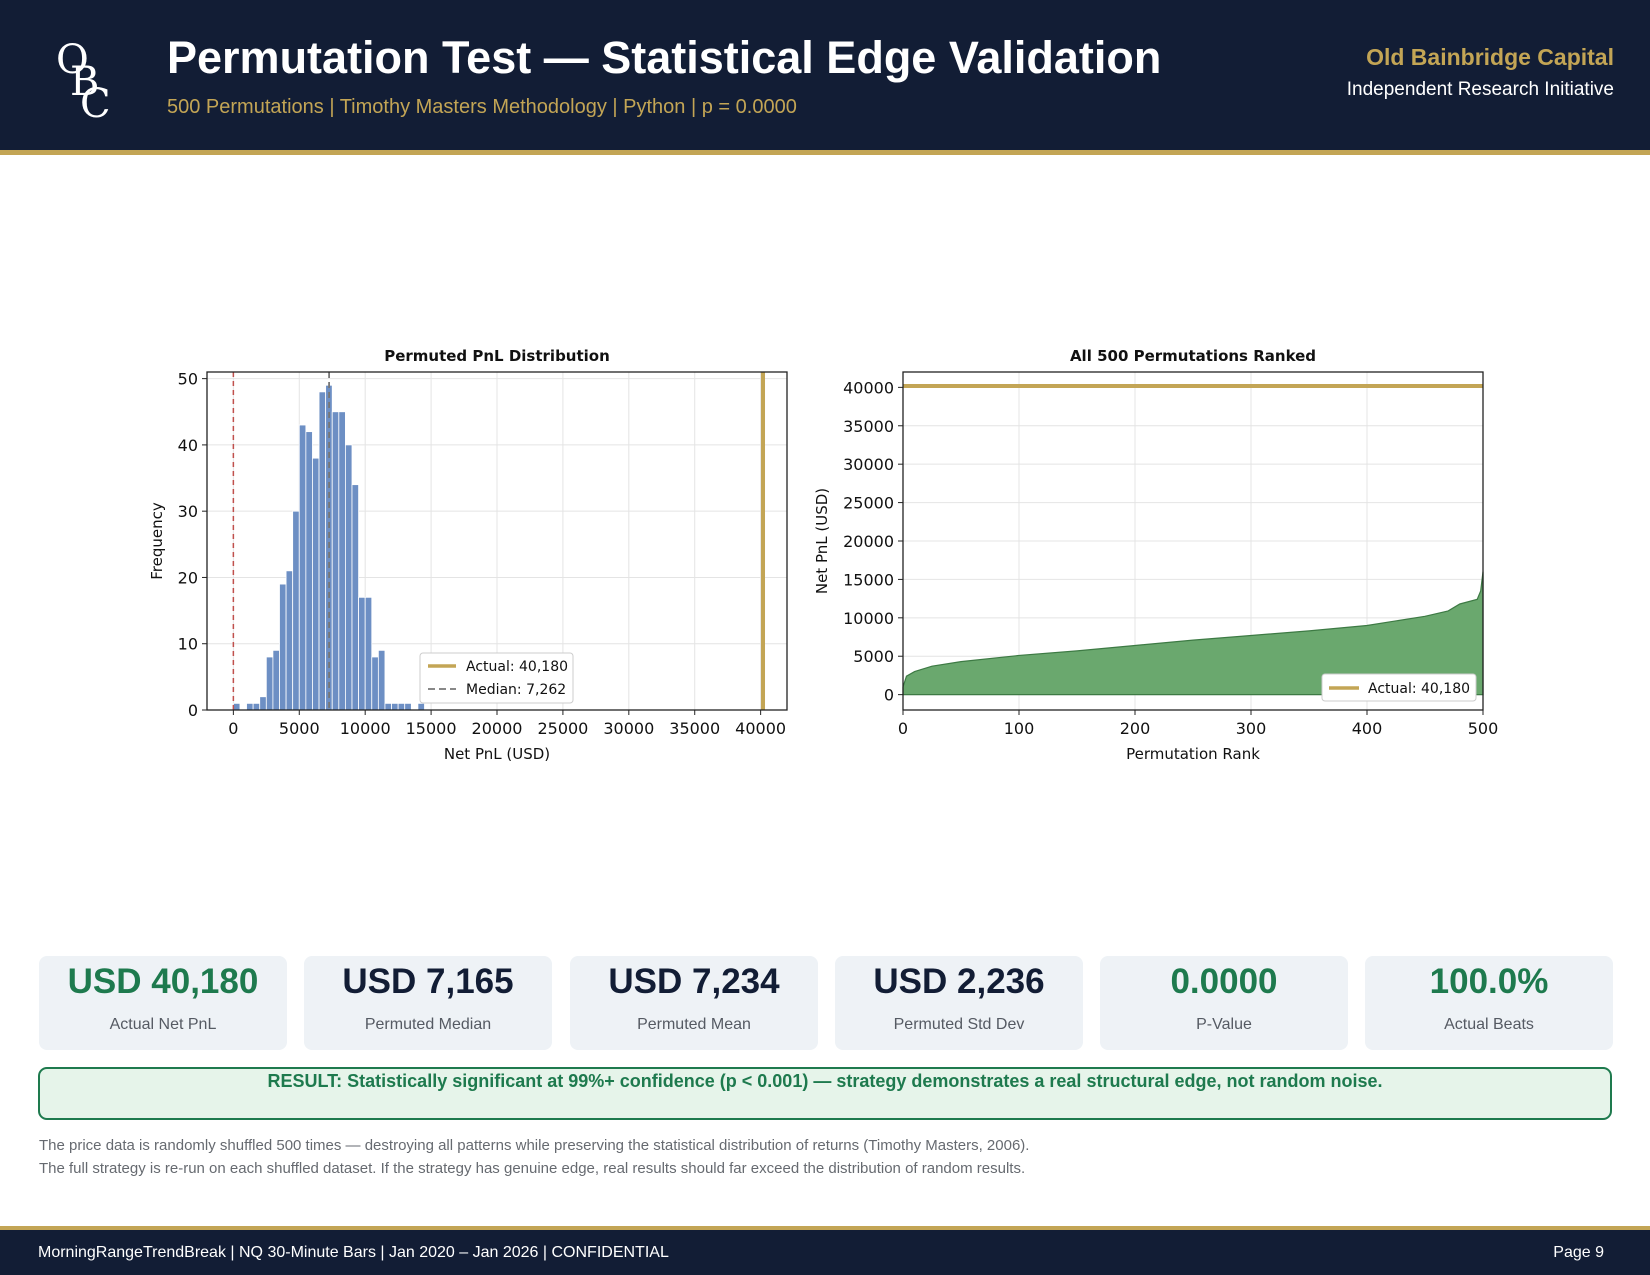  What do you see at coordinates (868, 426) in the screenshot?
I see `rank-y-tick-label: 35000` at bounding box center [868, 426].